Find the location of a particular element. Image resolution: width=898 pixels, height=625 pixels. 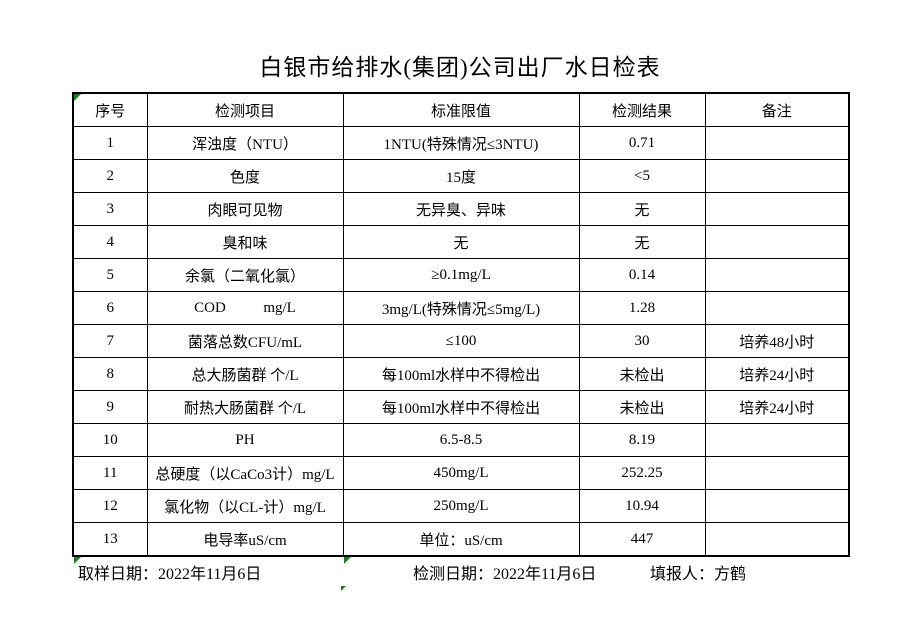

cell-no: 12 is located at coordinates (110, 506).